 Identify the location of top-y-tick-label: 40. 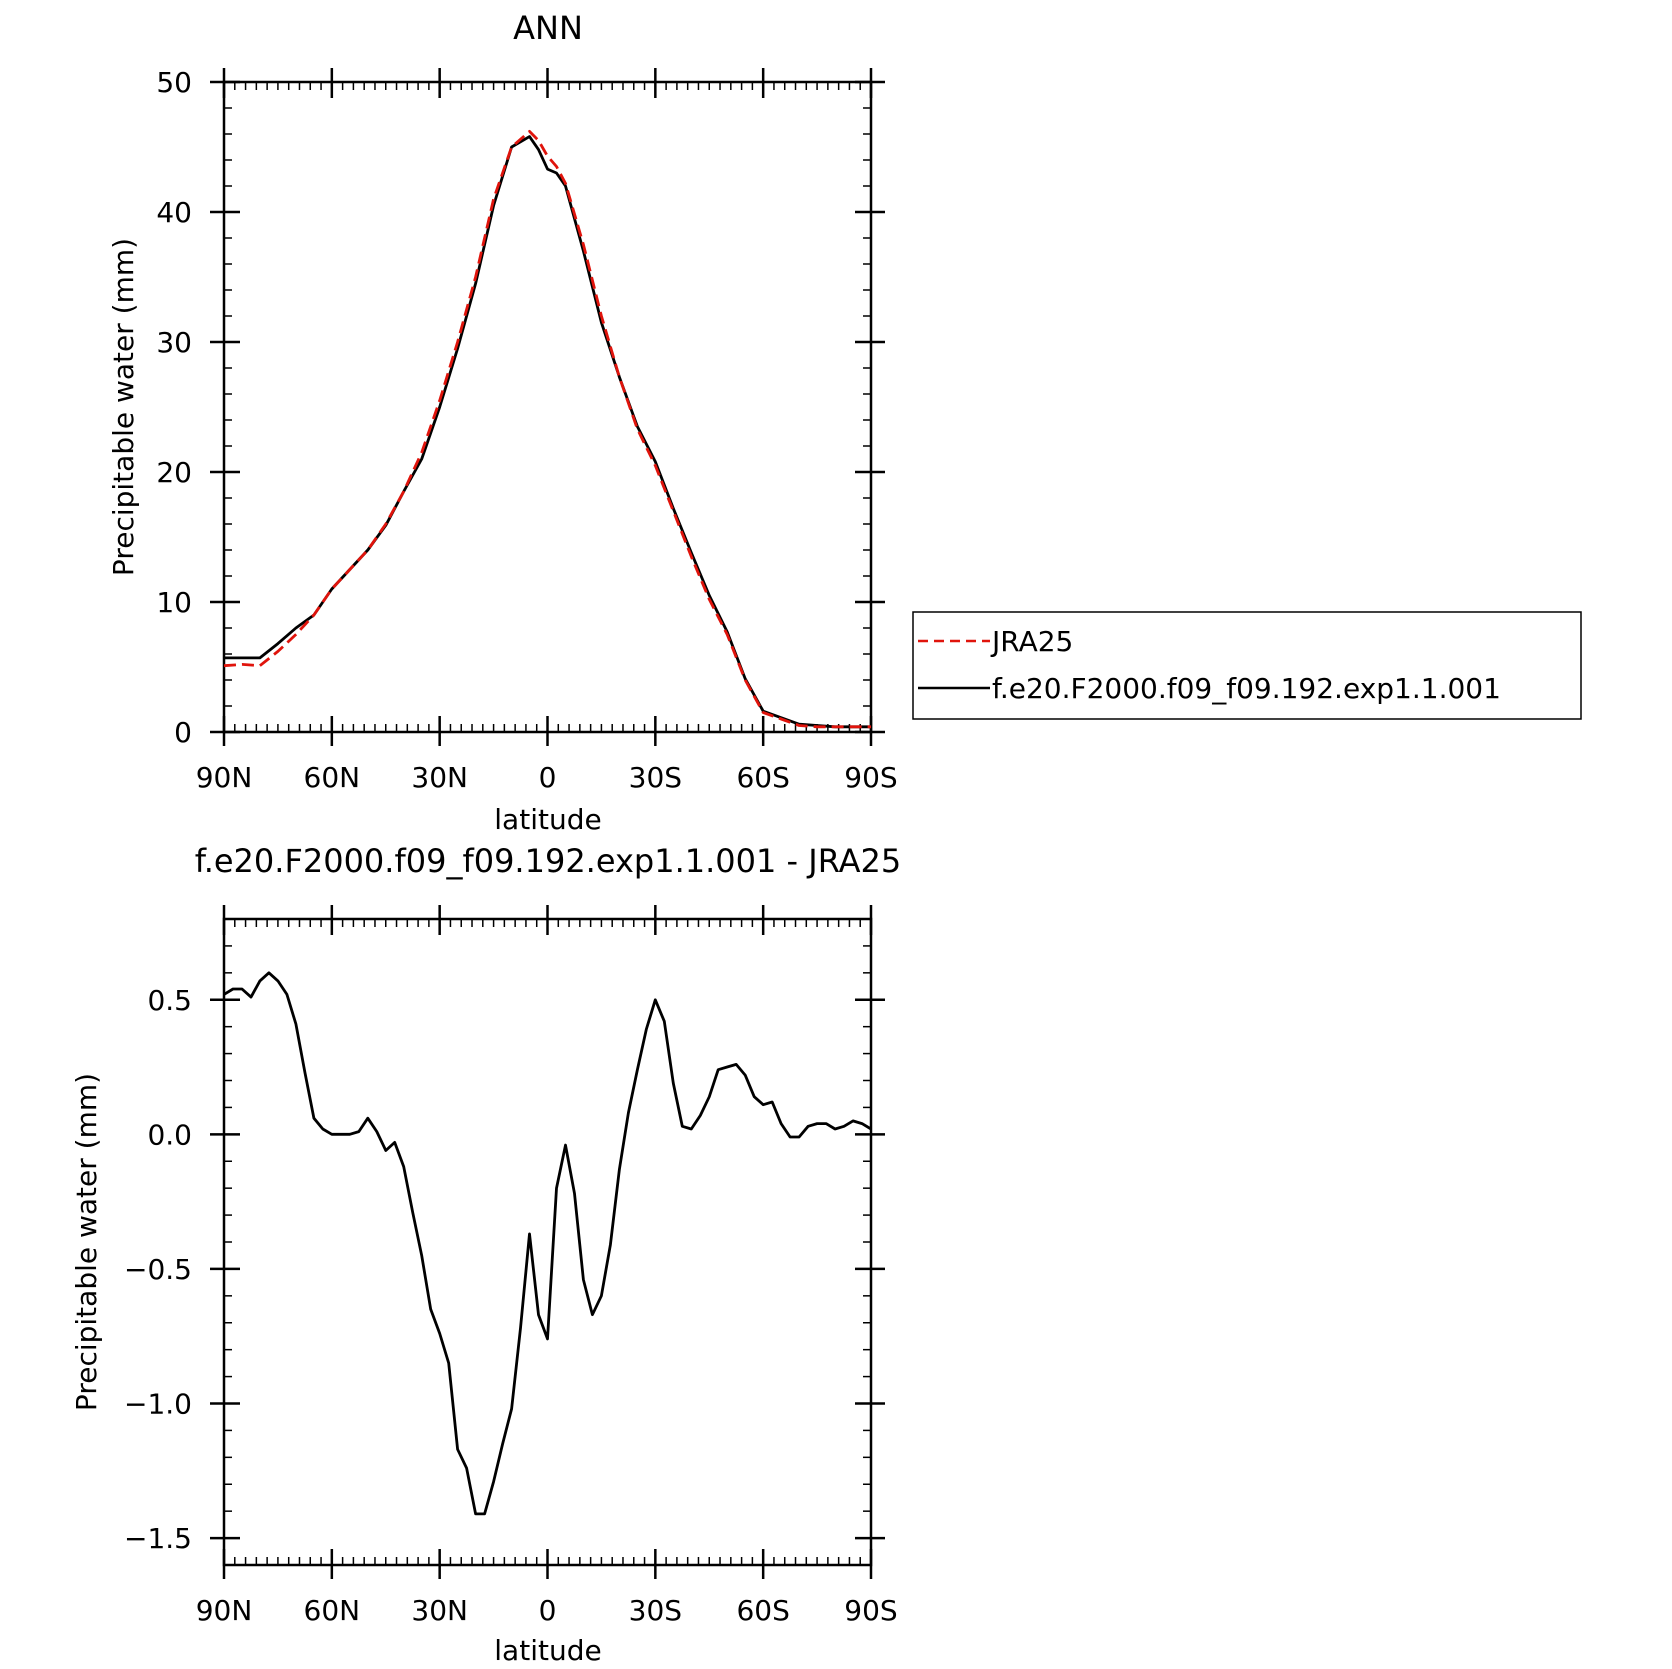
(174, 212).